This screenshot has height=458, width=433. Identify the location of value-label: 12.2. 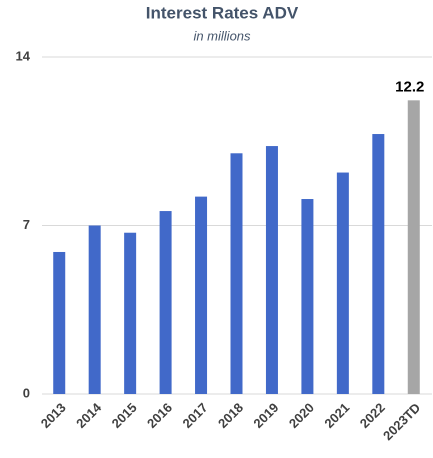
(409, 86).